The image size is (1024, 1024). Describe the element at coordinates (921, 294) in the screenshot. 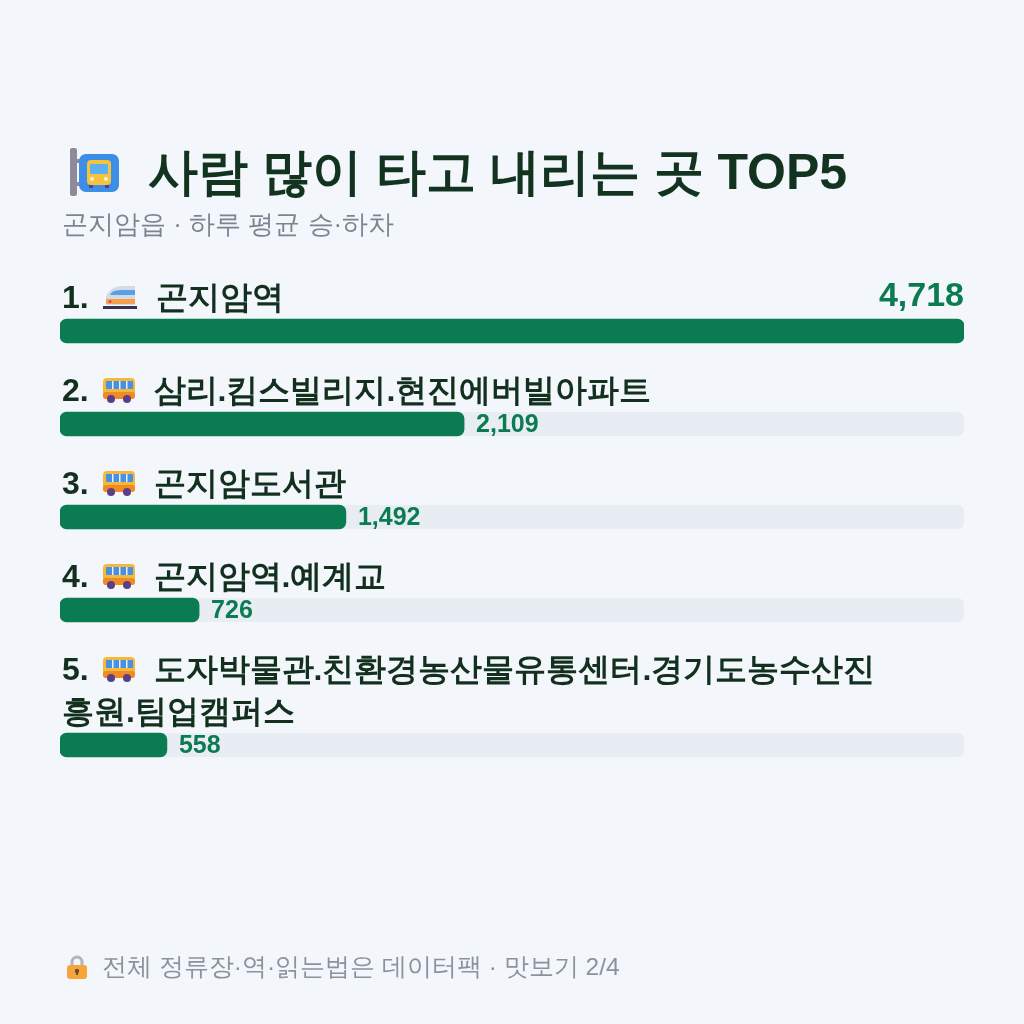

I see `data-label: 4,718` at that location.